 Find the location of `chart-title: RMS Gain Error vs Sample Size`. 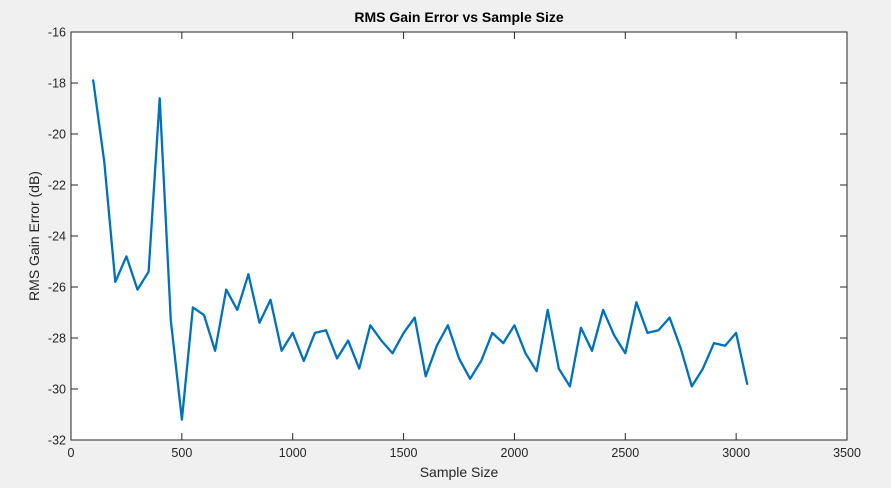

chart-title: RMS Gain Error vs Sample Size is located at coordinates (459, 17).